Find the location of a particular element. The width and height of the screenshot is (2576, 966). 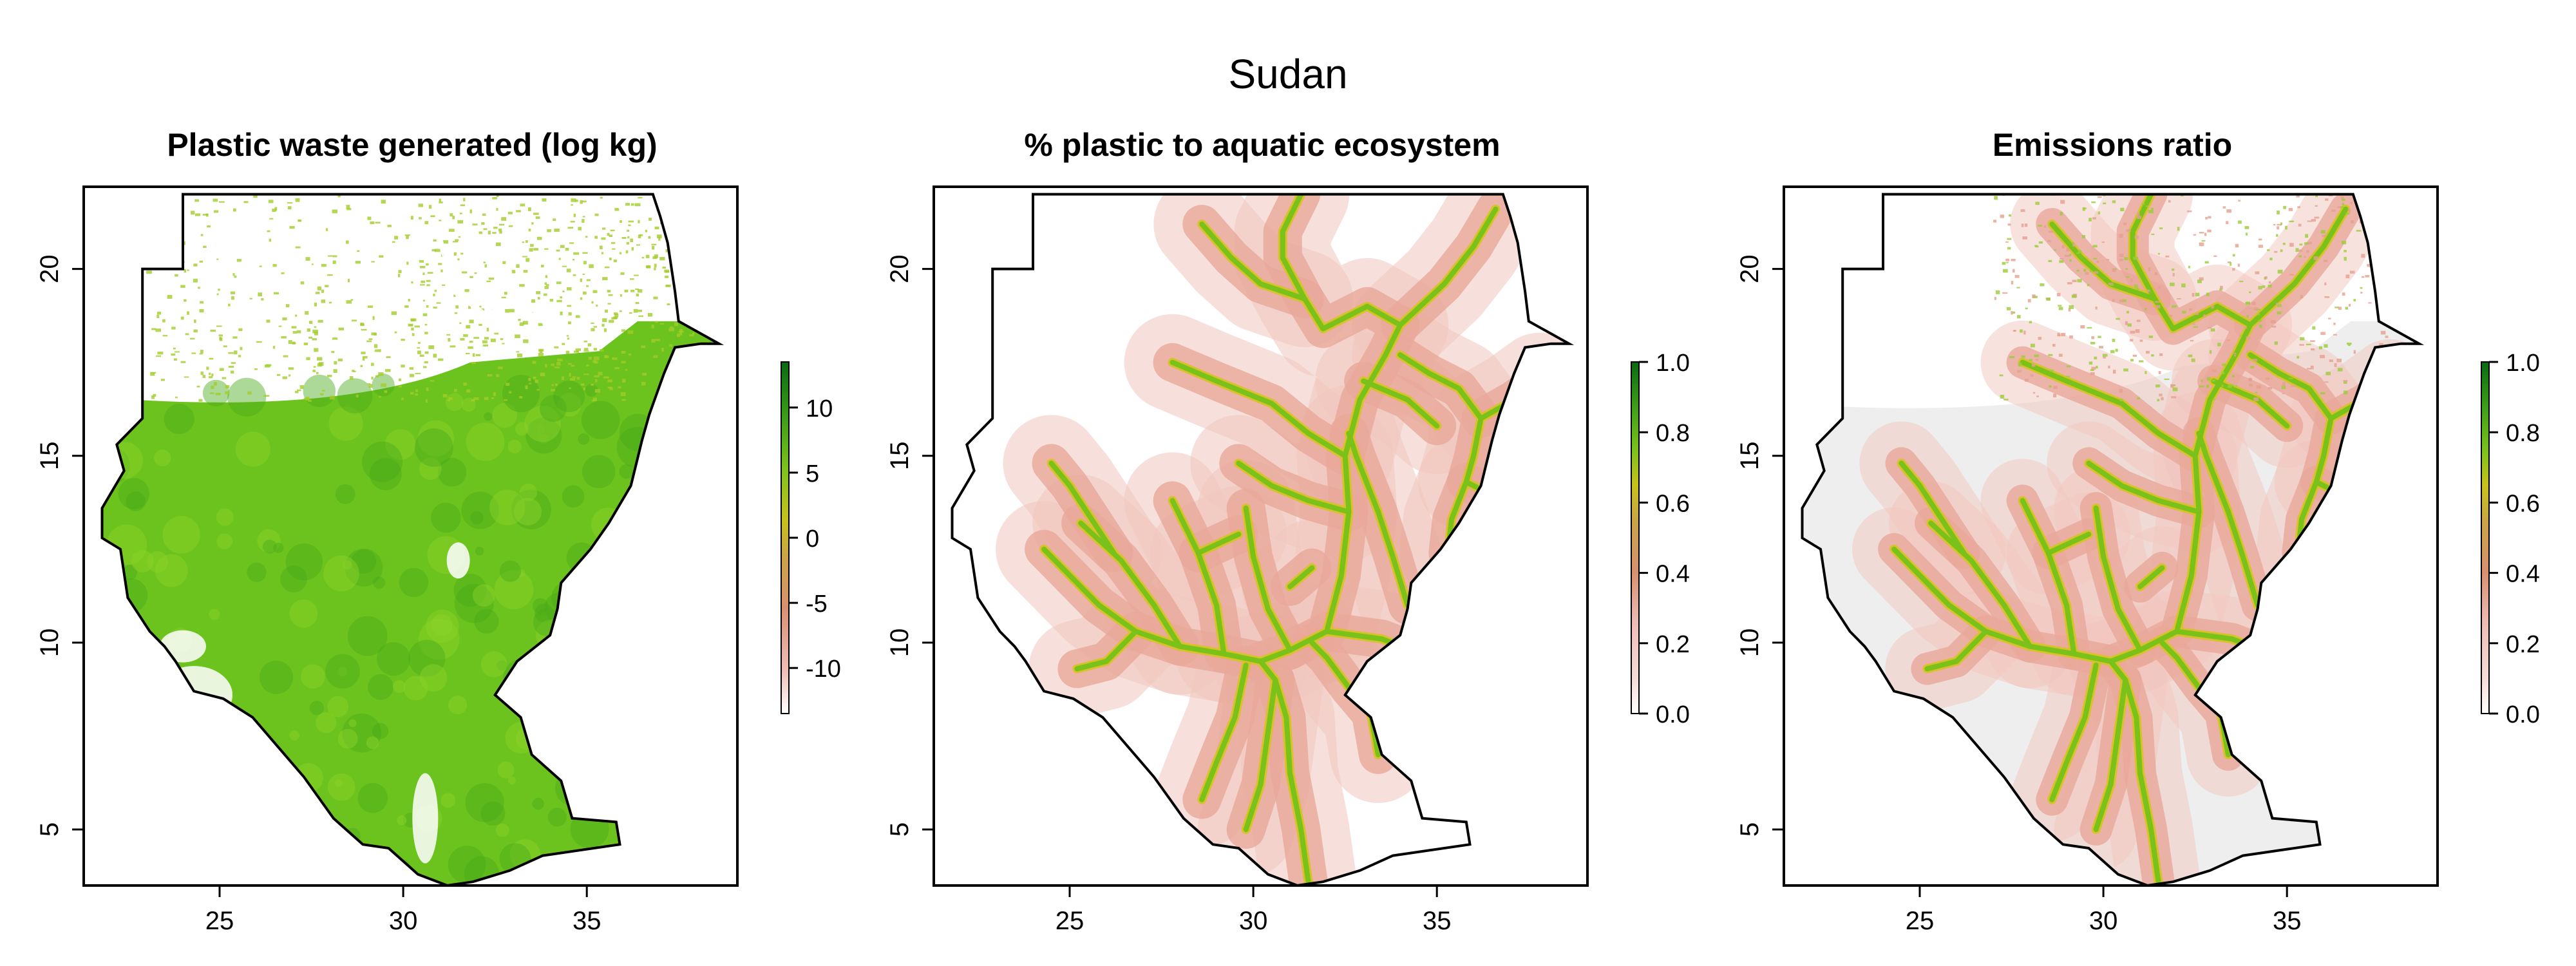

y-tick-label: 10 is located at coordinates (50, 643).